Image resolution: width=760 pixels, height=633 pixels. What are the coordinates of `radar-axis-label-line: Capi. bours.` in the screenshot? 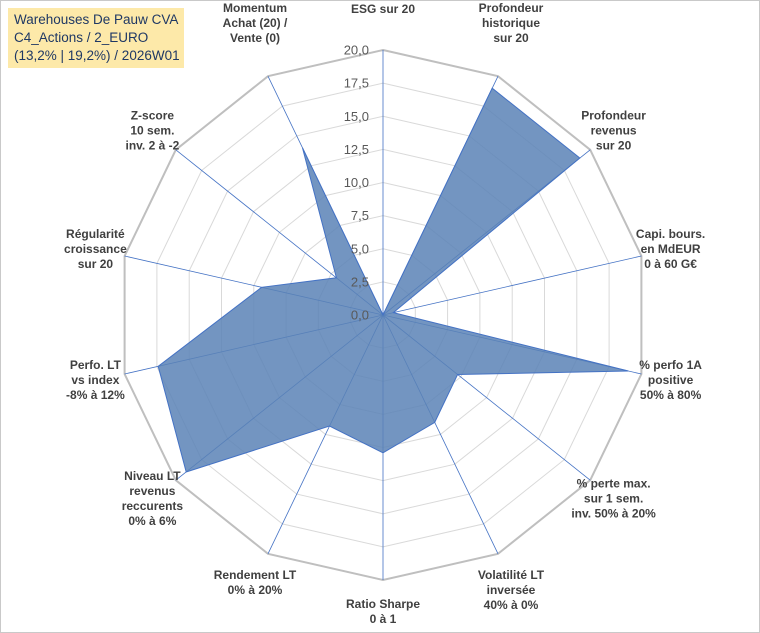 It's located at (670, 234).